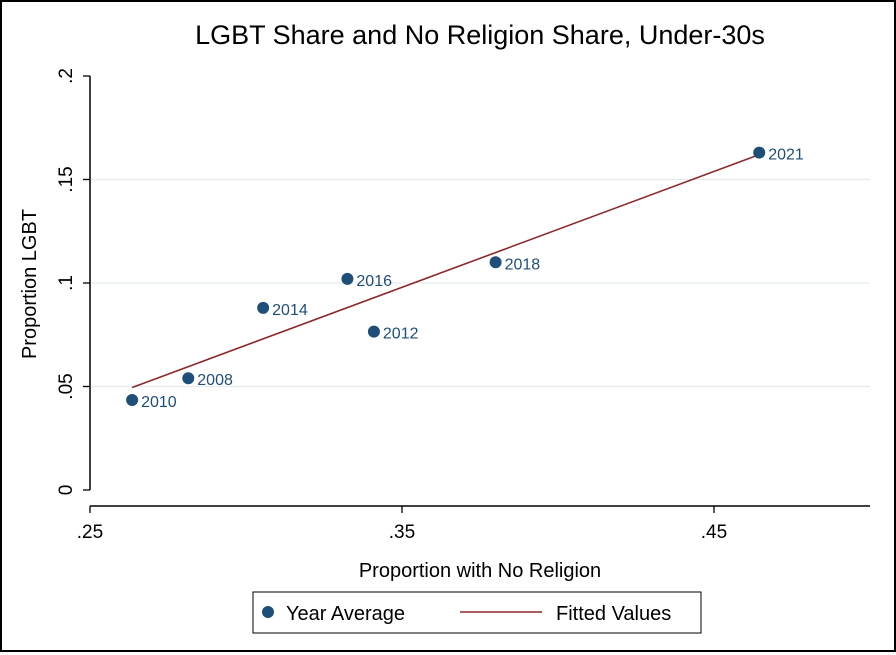 The image size is (896, 655). Describe the element at coordinates (613, 614) in the screenshot. I see `legend-label-fitted-values: Fitted Values` at that location.